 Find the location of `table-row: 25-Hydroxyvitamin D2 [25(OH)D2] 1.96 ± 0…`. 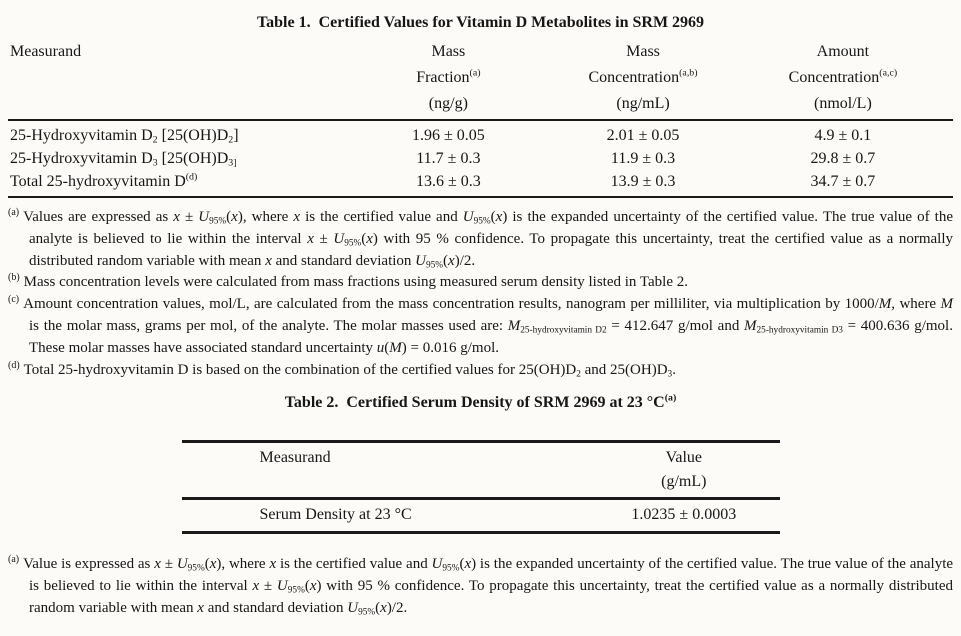

table-row: 25-Hydroxyvitamin D2 [25(OH)D2] 1.96 ± 0… is located at coordinates (480, 133).